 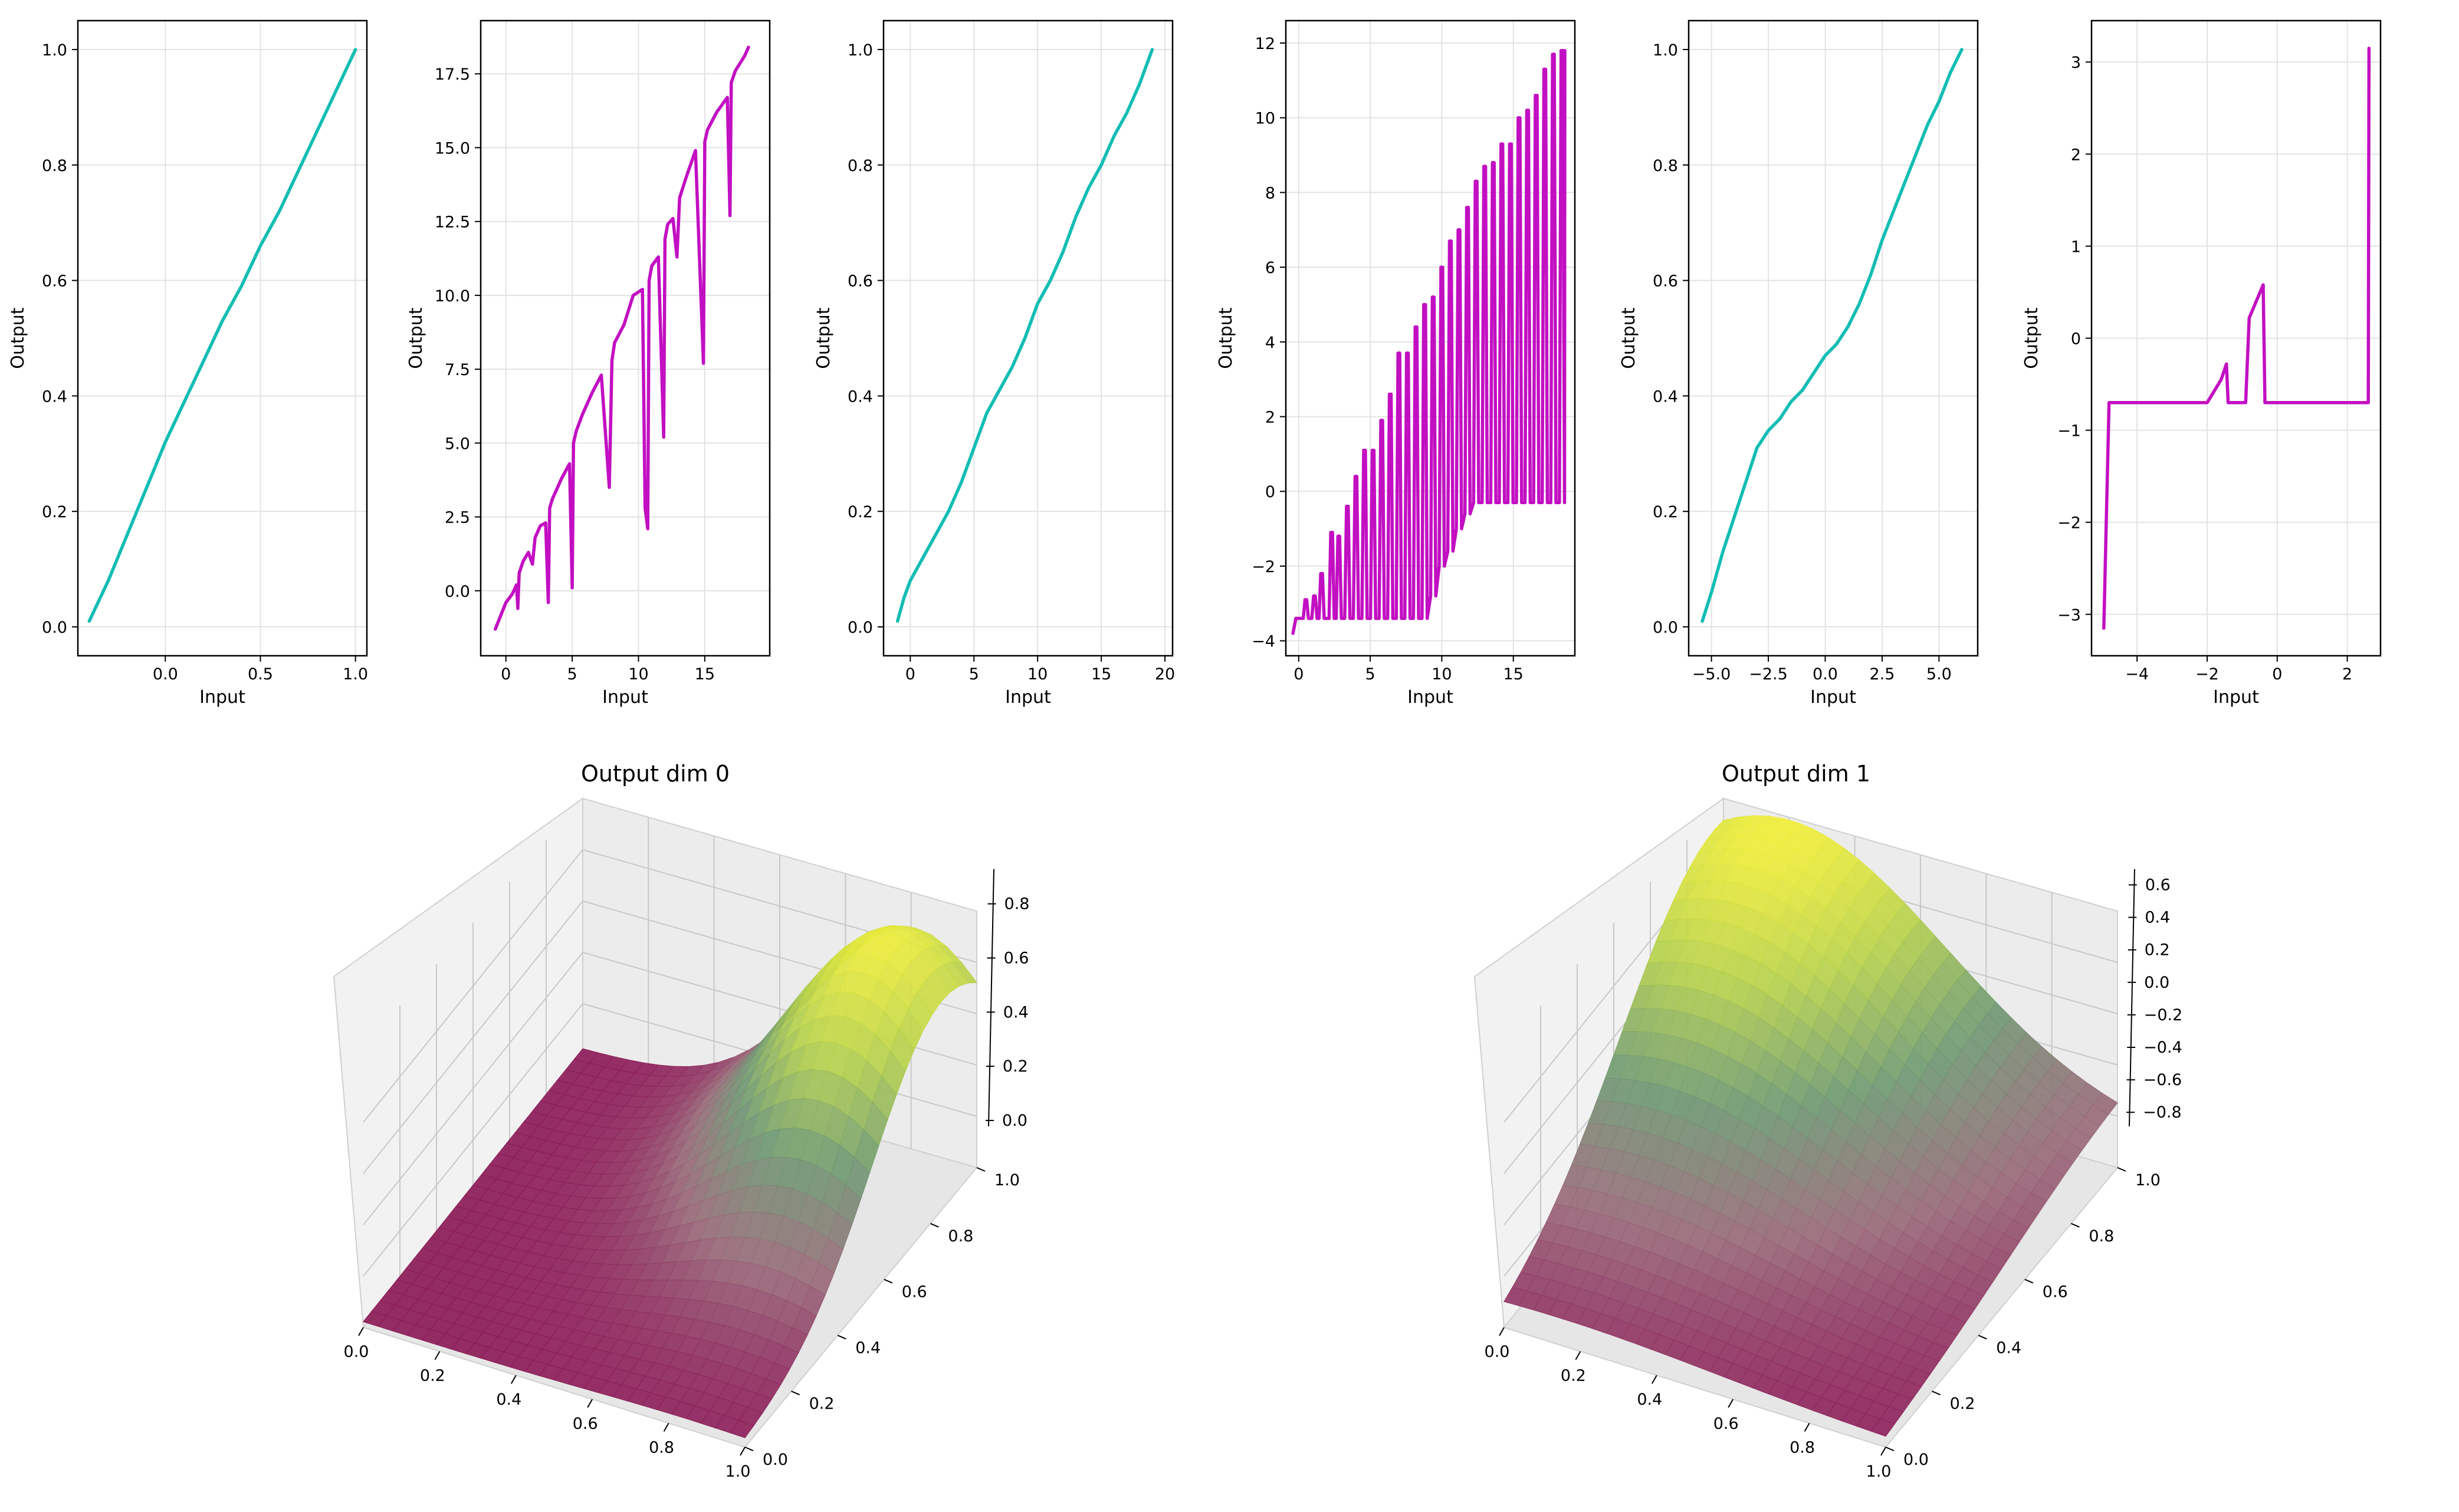 What do you see at coordinates (453, 296) in the screenshot?
I see `y-tick-label: 10.0` at bounding box center [453, 296].